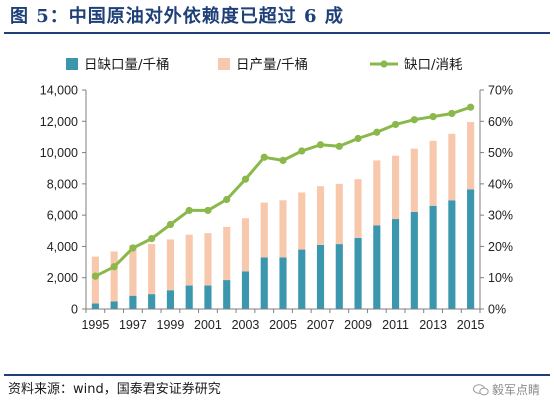 This screenshot has height=409, width=554. What do you see at coordinates (471, 107) in the screenshot?
I see `dependency-point-2015` at bounding box center [471, 107].